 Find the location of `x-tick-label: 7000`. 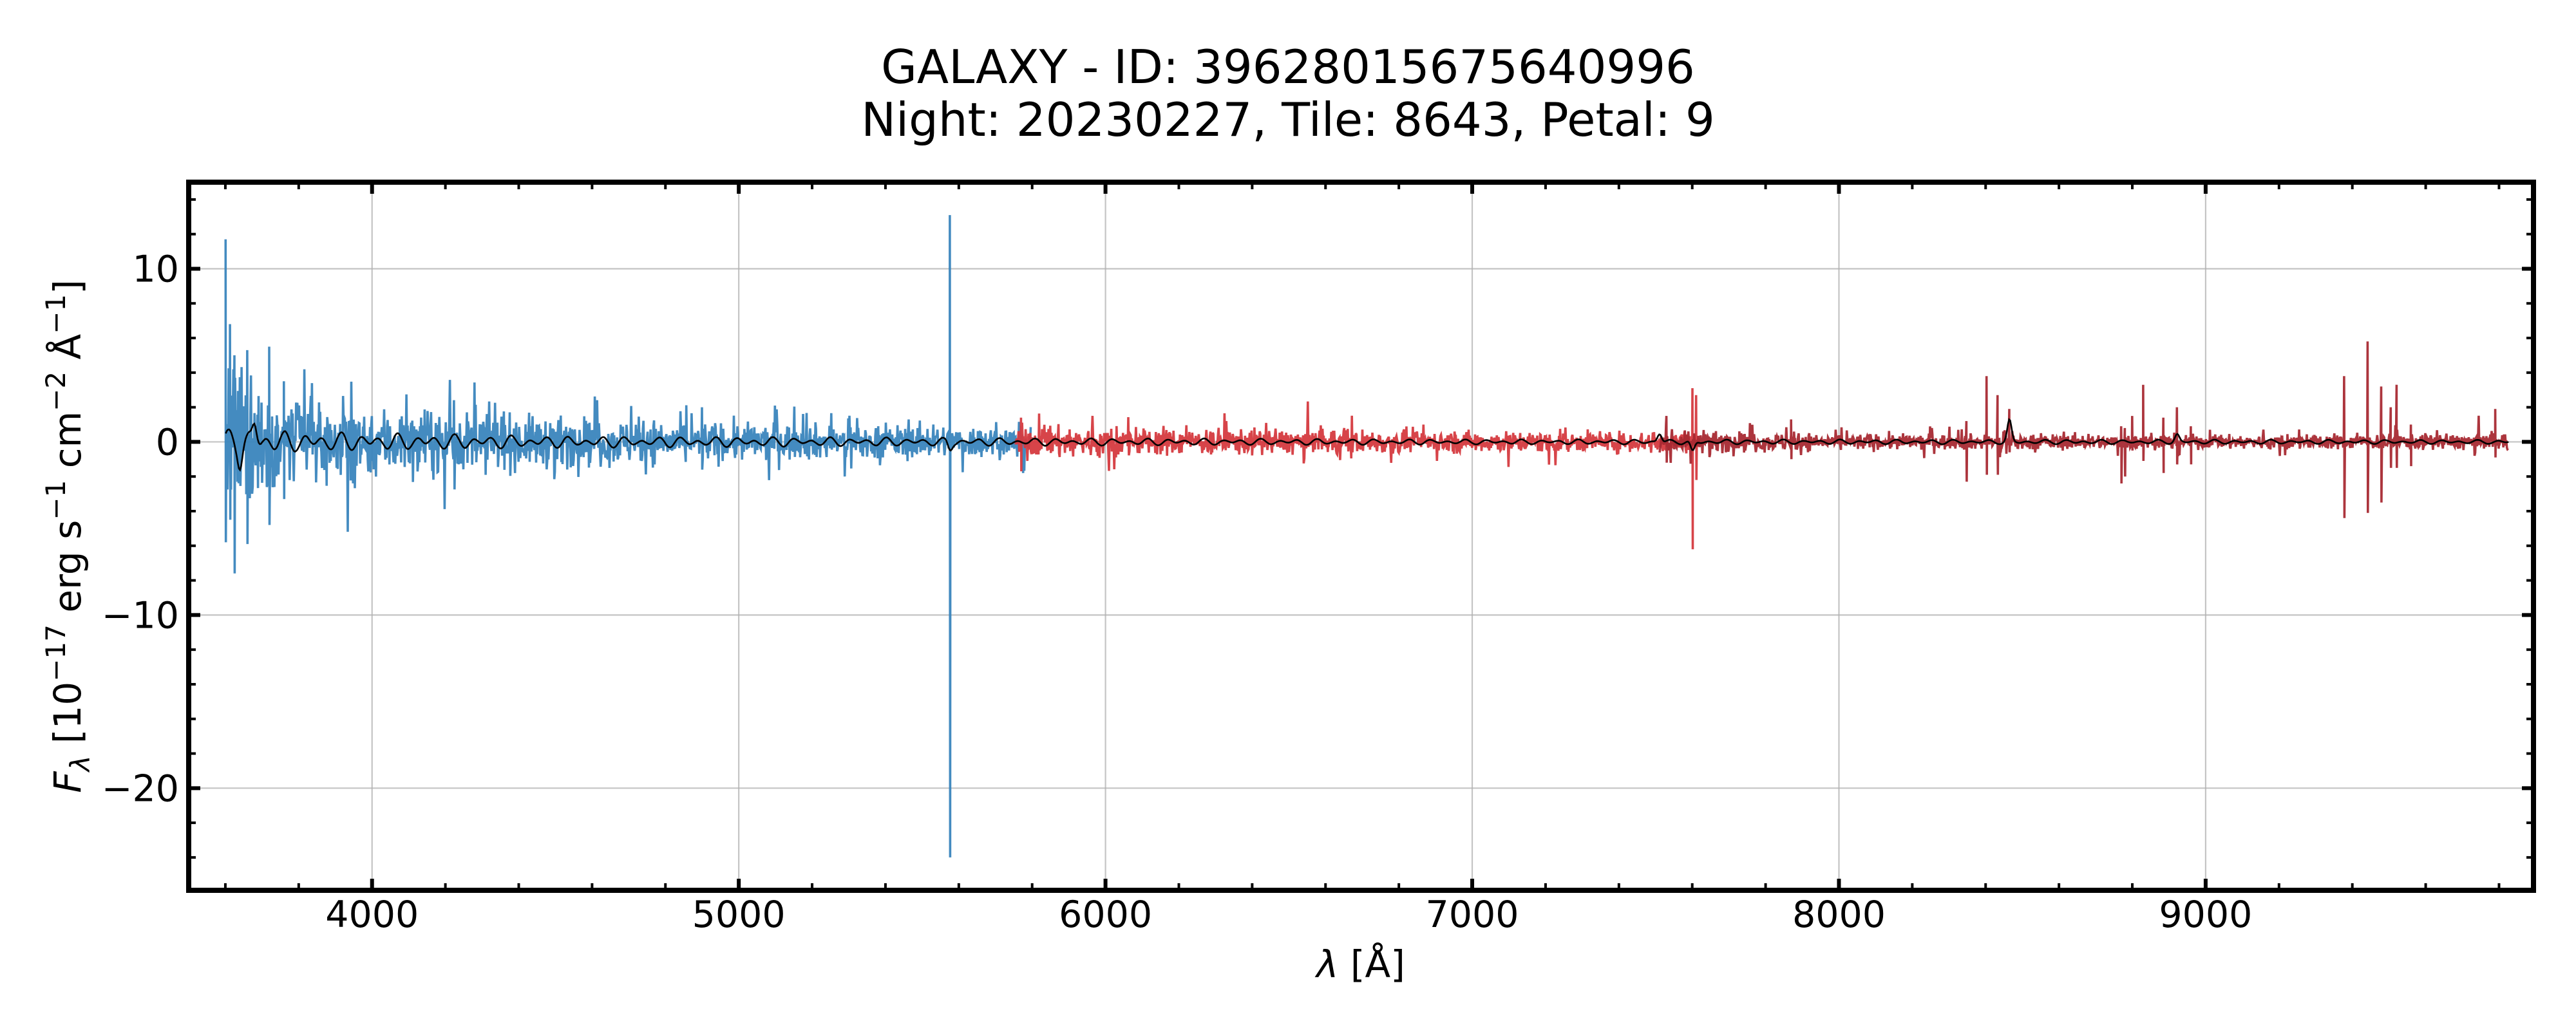

x-tick-label: 7000 is located at coordinates (1473, 915).